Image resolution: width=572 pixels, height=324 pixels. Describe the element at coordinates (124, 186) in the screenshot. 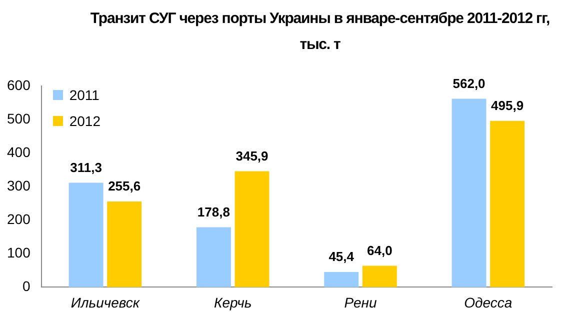

I see `data-label: 255,6` at that location.